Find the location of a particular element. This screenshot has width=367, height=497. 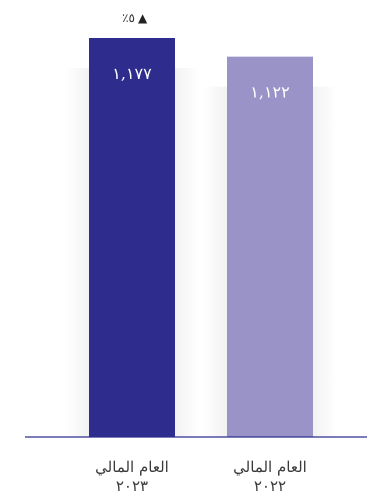

bar-value-label: ١,١٢٢ is located at coordinates (269, 92).